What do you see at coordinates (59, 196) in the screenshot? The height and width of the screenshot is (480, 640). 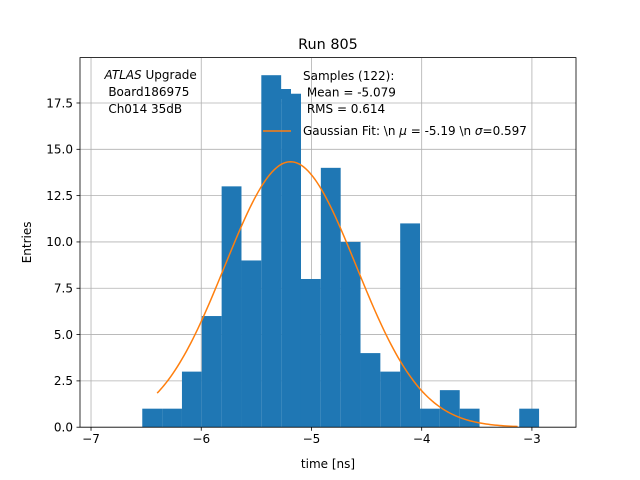 I see `y-tick-label: 12.5` at bounding box center [59, 196].